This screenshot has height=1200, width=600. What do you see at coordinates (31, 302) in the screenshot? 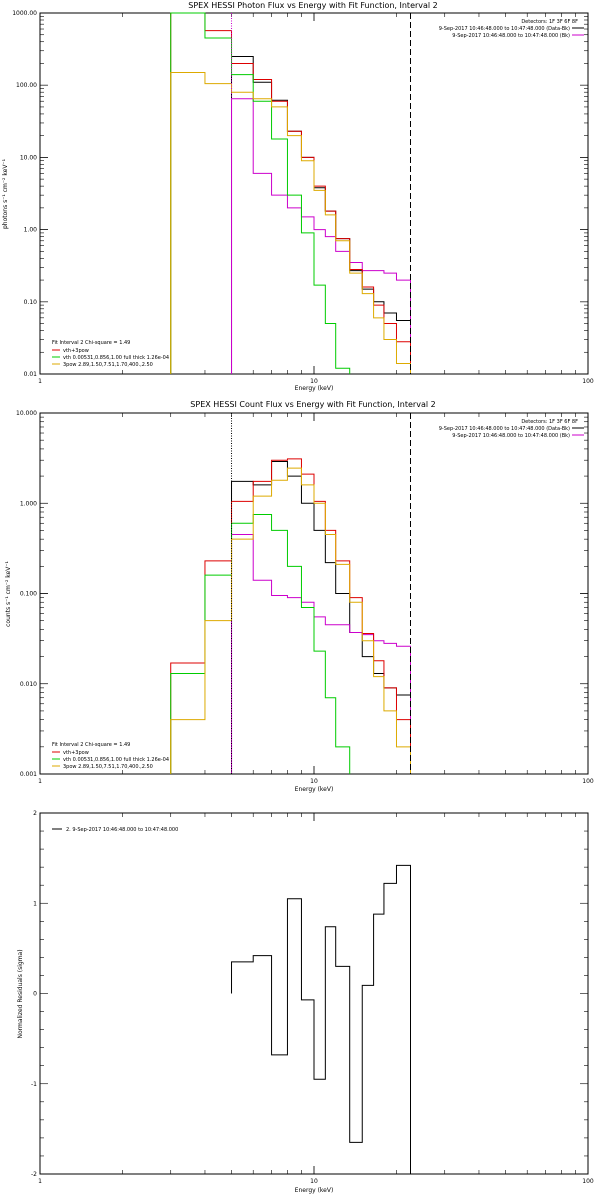
I see `y-tick-label: 0.10` at bounding box center [31, 302].